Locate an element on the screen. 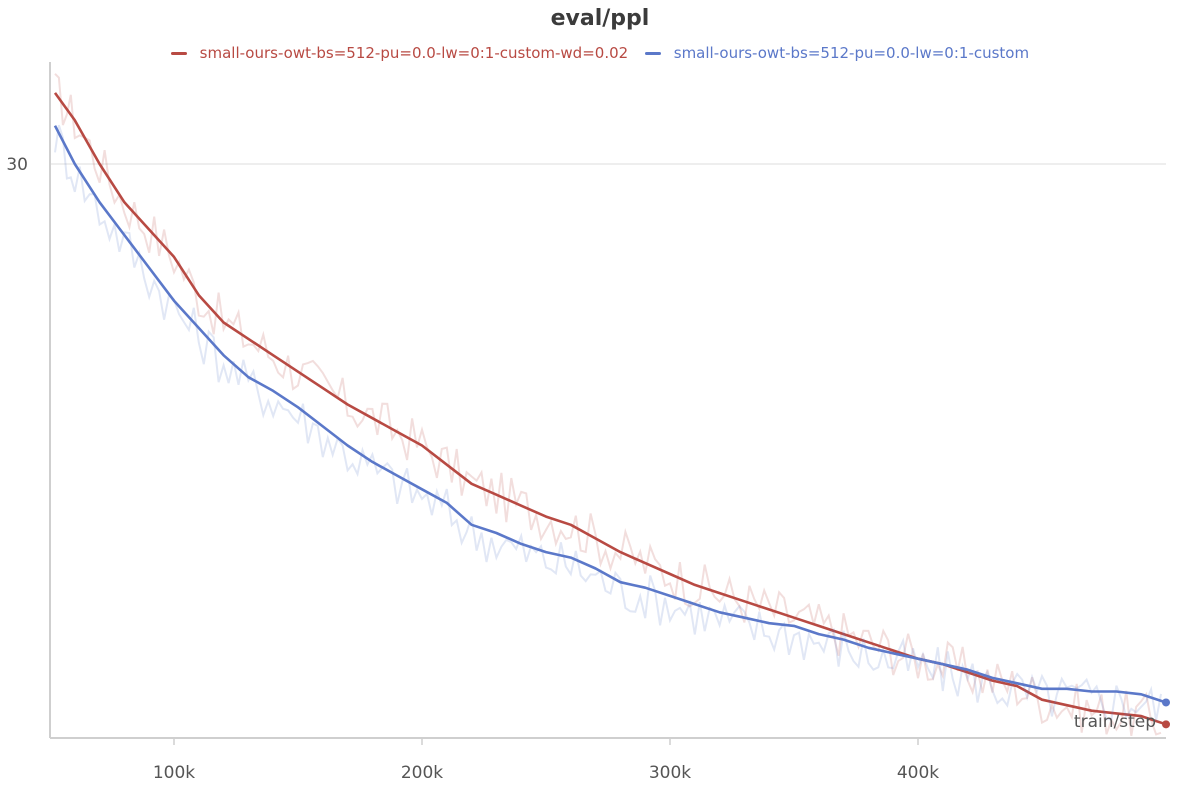 This screenshot has height=799, width=1200. x-tick-label-2: 300k is located at coordinates (670, 773).